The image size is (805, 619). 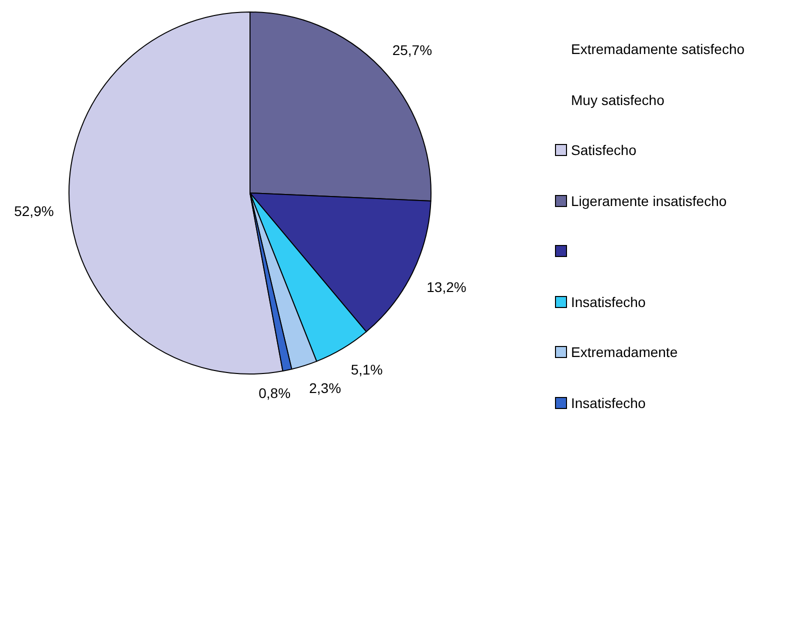 What do you see at coordinates (603, 150) in the screenshot?
I see `legend-label: Satisfecho` at bounding box center [603, 150].